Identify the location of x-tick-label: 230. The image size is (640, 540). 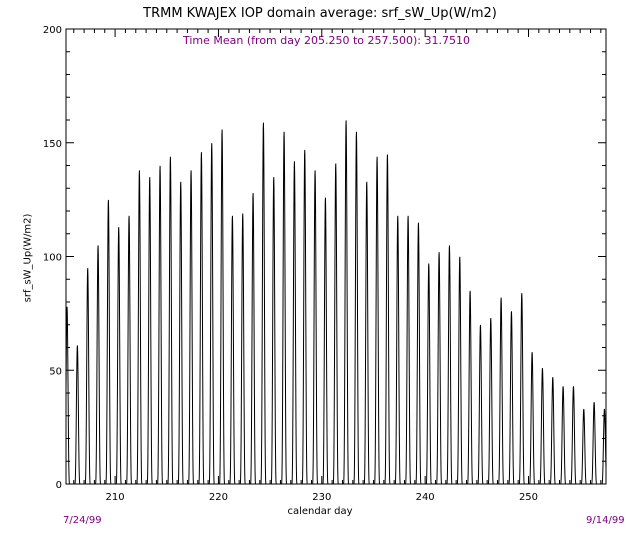
(321, 497).